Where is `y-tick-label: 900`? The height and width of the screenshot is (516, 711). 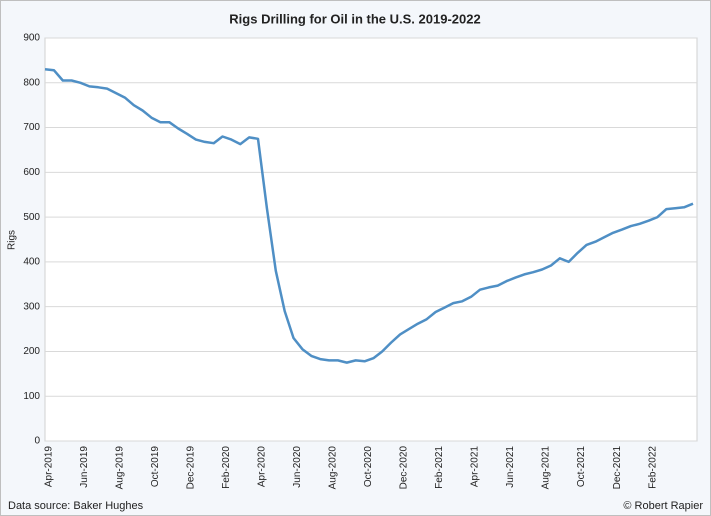 y-tick-label: 900 is located at coordinates (31, 38).